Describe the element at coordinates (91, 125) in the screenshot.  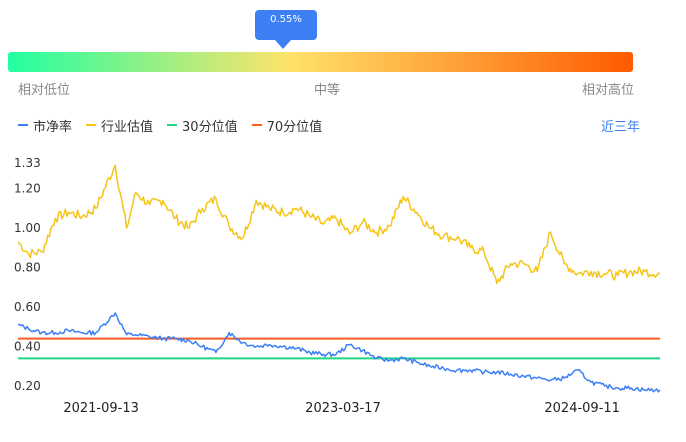
I see `legend-swatch-industry` at that location.